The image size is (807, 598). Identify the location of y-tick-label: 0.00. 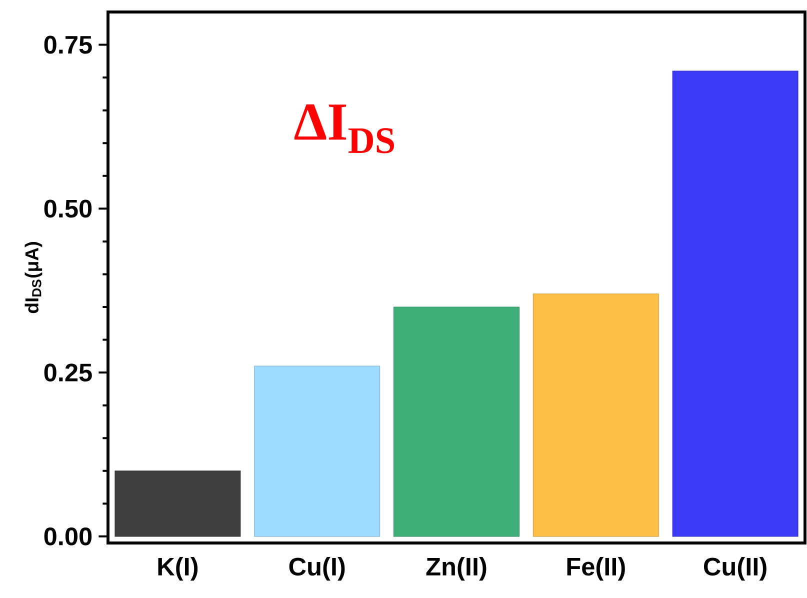
(68, 536).